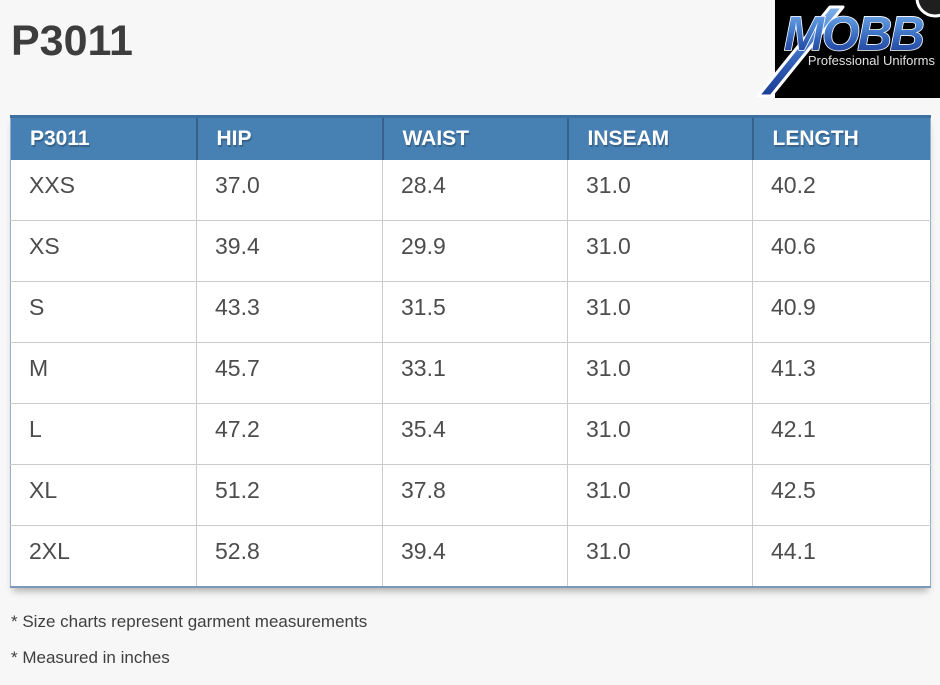 This screenshot has height=685, width=940. I want to click on hip-cell: 47.2, so click(289, 434).